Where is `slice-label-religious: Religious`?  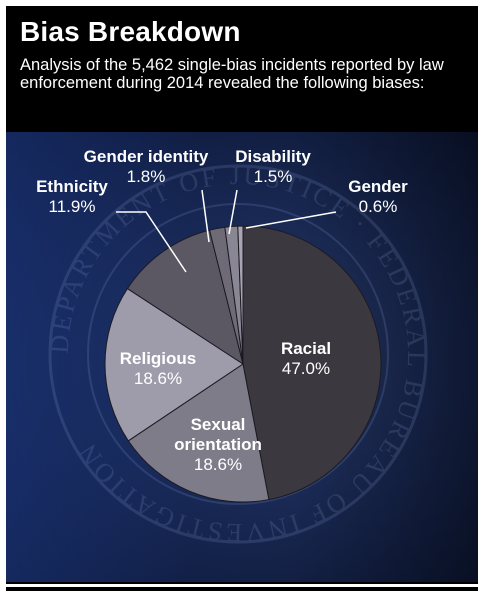
slice-label-religious: Religious is located at coordinates (158, 358).